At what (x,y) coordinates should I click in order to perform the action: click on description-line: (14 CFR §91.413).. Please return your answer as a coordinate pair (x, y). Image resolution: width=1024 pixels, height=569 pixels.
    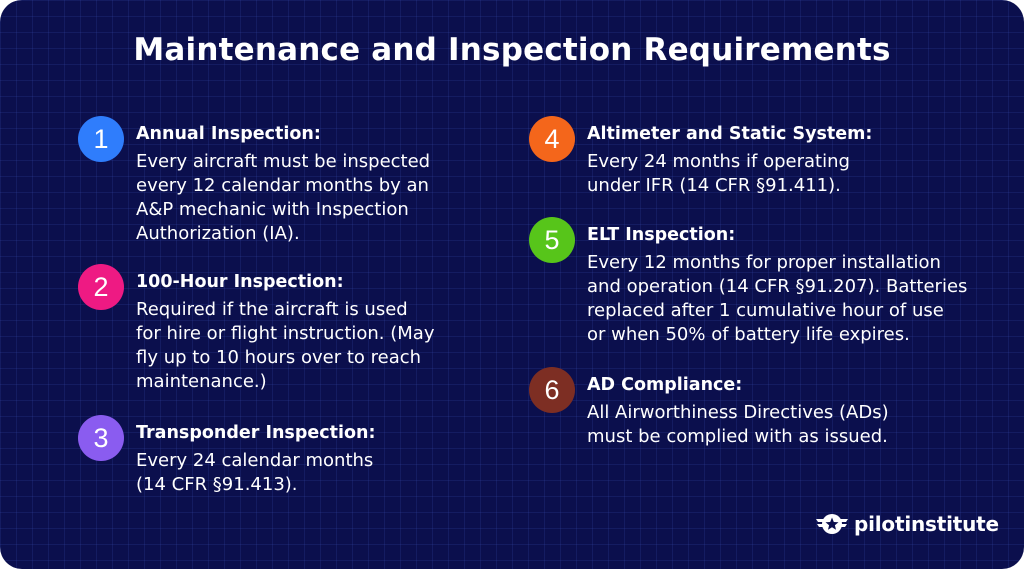
    Looking at the image, I should click on (217, 484).